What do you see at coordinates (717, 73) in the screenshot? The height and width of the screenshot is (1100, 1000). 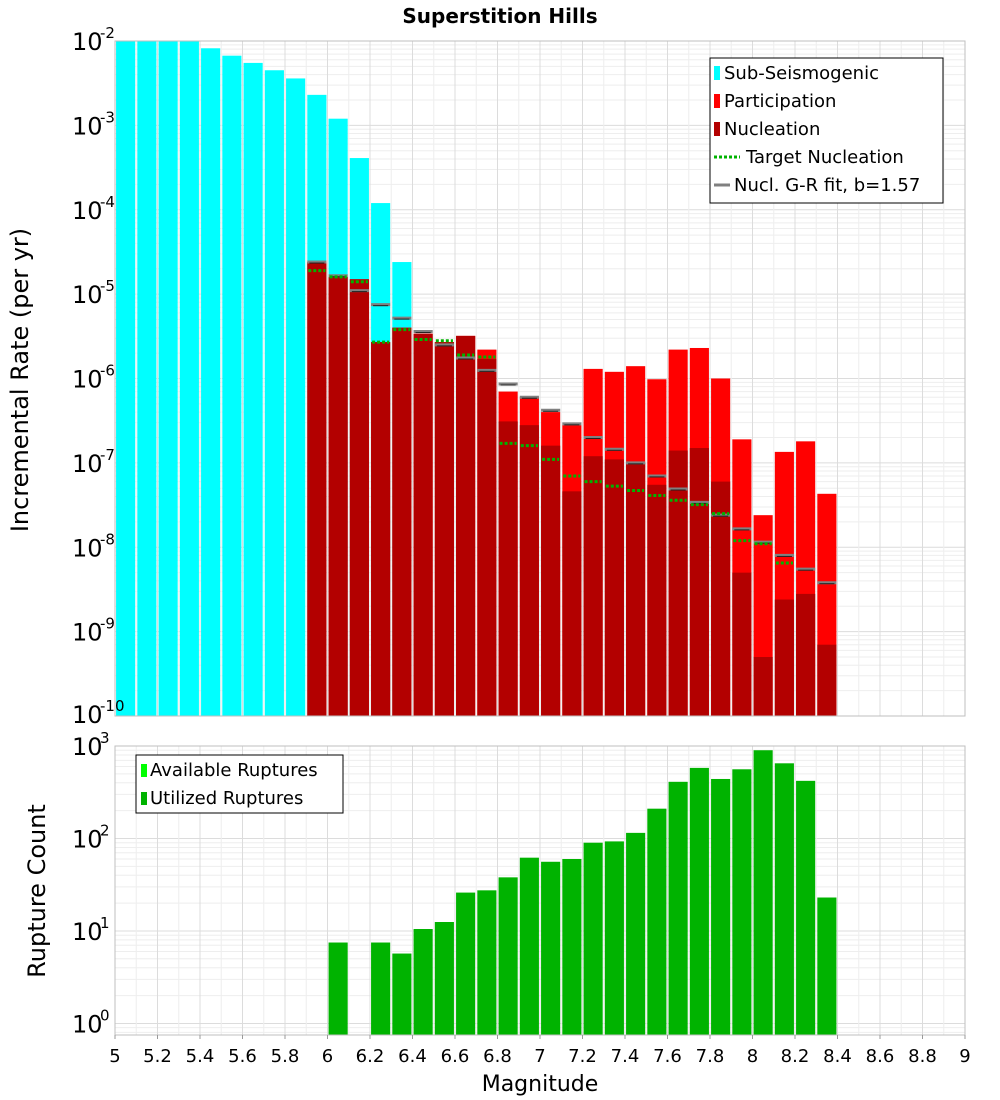 I see `legend-swatch-sub-seismogenic` at bounding box center [717, 73].